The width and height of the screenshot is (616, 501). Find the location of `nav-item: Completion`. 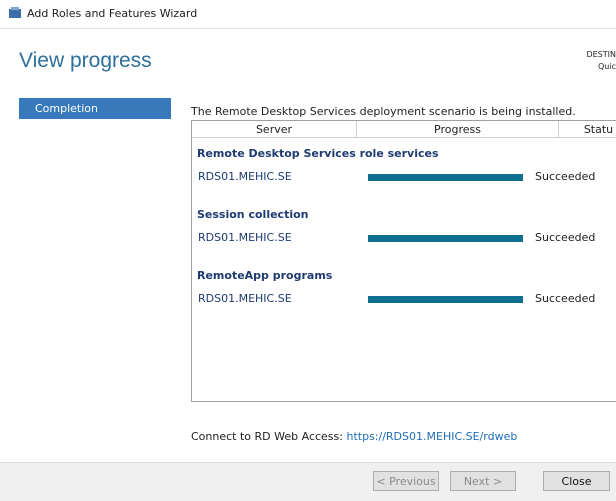

nav-item: Completion is located at coordinates (95, 108).